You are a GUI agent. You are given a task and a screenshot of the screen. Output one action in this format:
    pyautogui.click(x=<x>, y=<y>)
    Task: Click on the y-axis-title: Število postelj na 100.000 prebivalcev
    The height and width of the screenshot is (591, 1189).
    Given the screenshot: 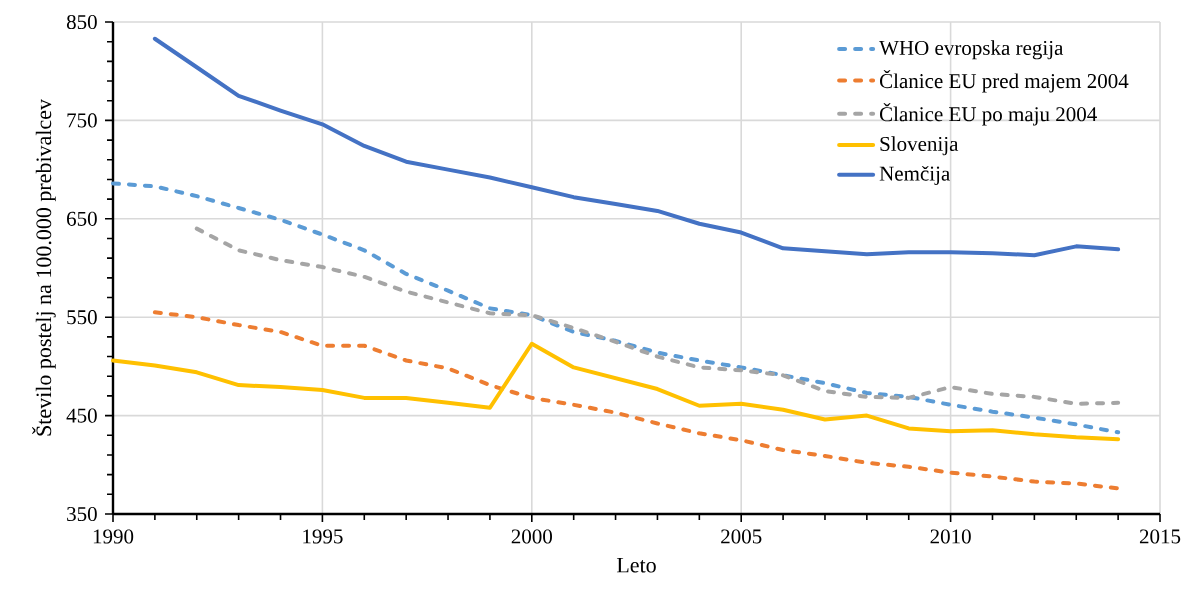 What is the action you would take?
    pyautogui.click(x=44, y=267)
    